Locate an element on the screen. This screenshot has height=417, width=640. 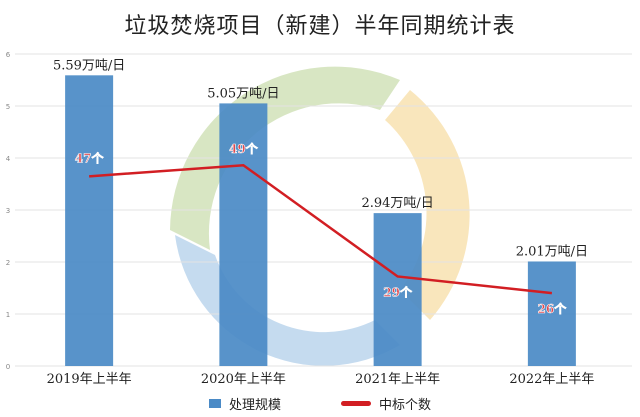
bar-data-label: 2.94万吨/日 is located at coordinates (397, 203).